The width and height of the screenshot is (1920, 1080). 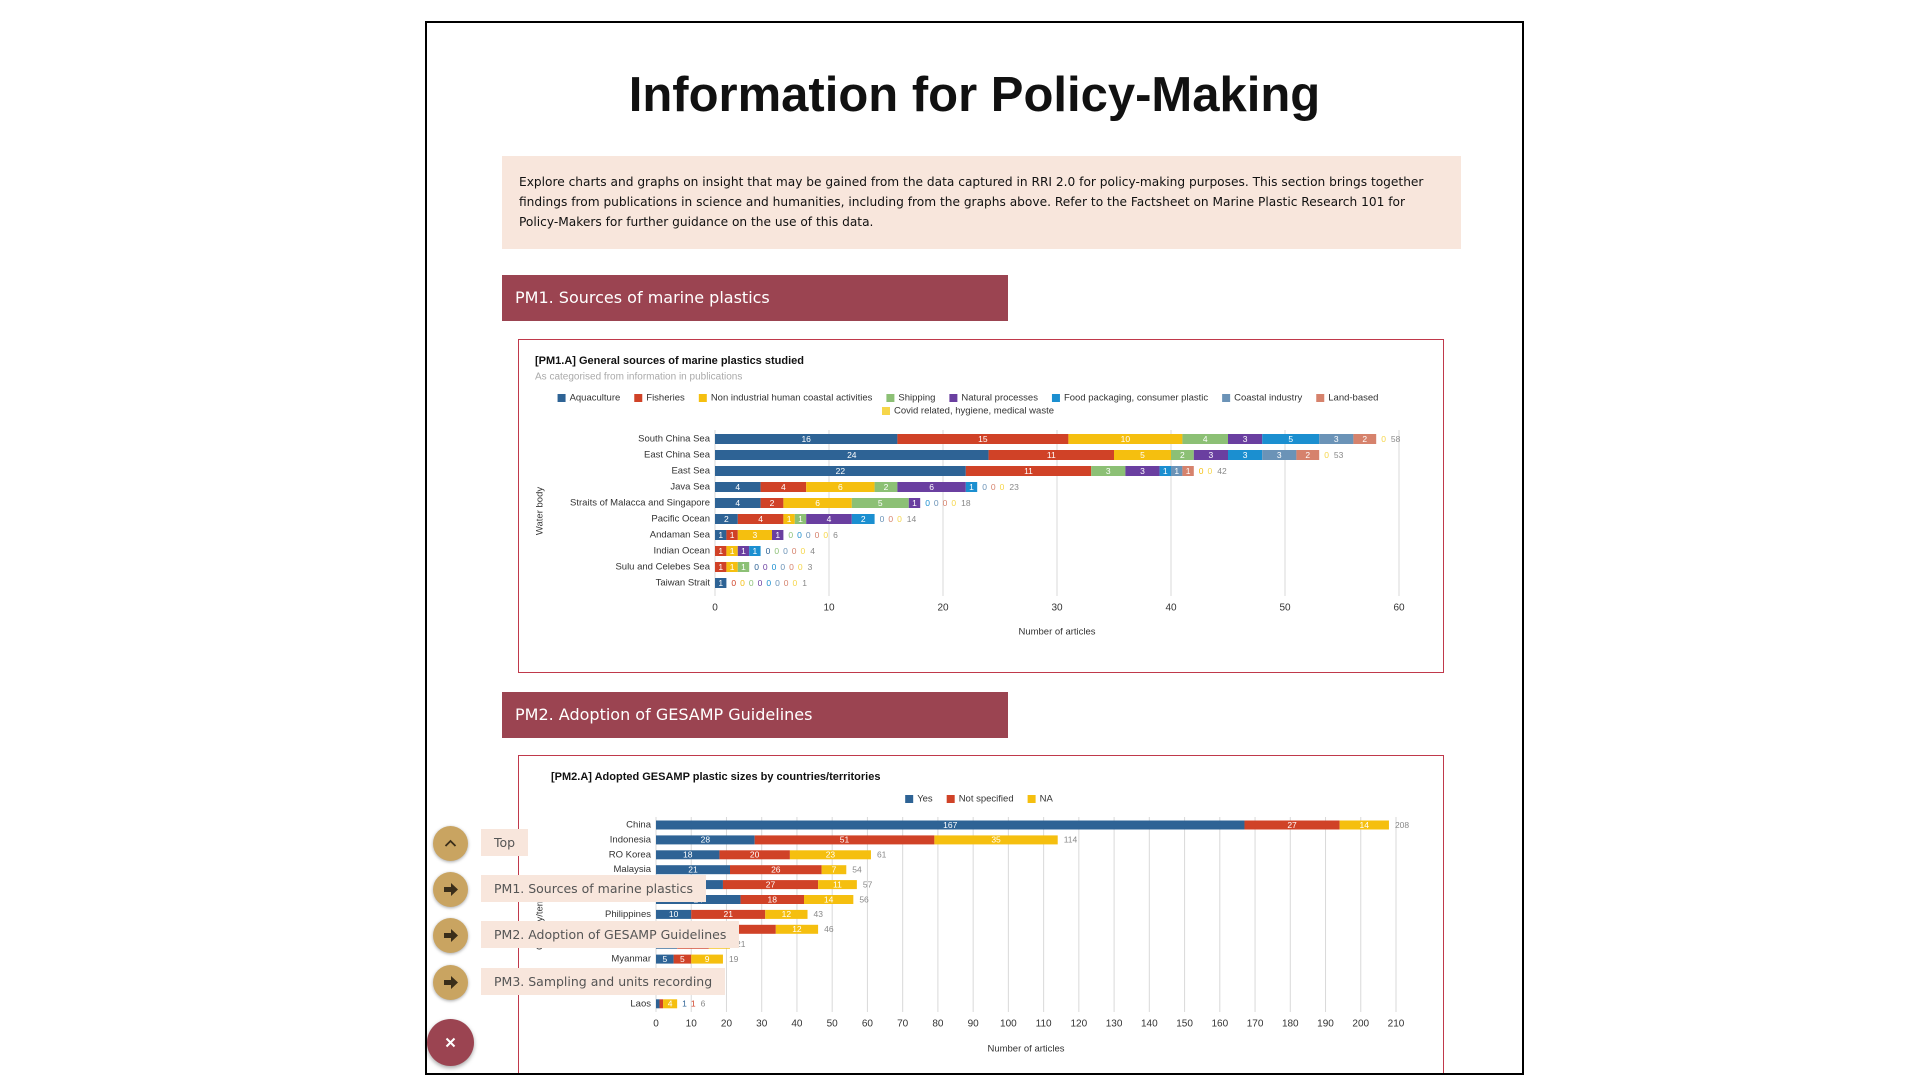 I want to click on segment-label: 22, so click(x=841, y=471).